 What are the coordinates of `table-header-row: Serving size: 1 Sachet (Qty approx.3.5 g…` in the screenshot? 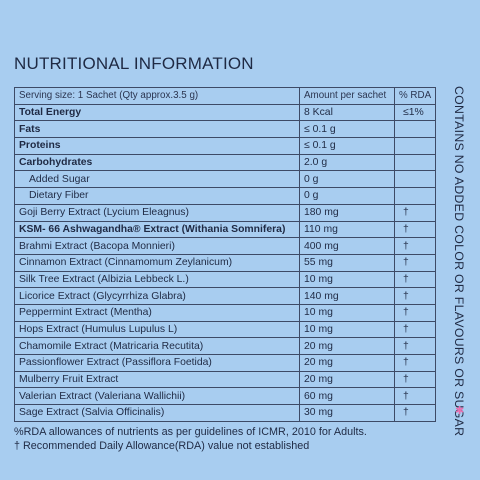 It's located at (225, 96).